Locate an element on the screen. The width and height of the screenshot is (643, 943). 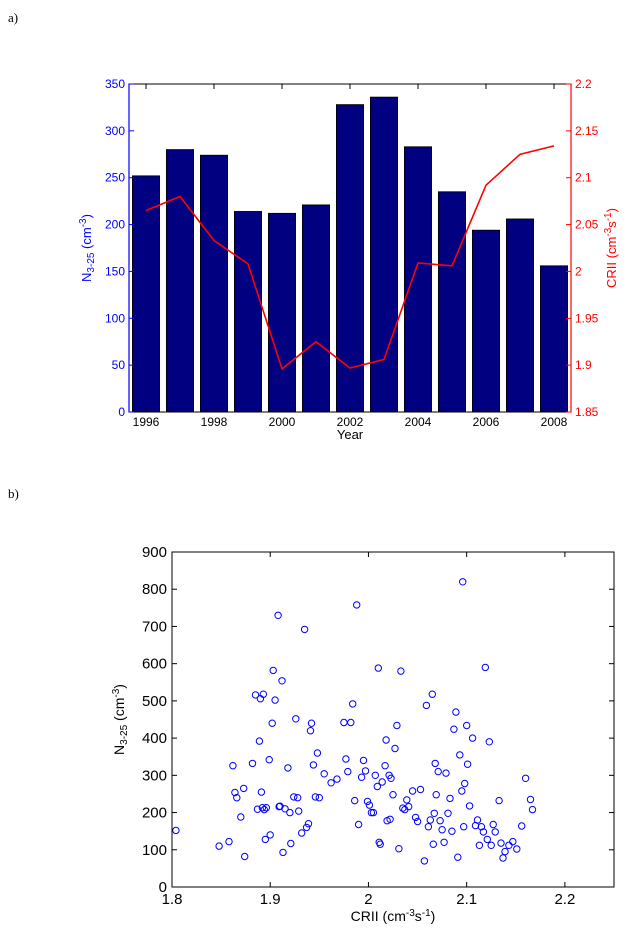
y-tick-label-left: 350 is located at coordinates (115, 84).